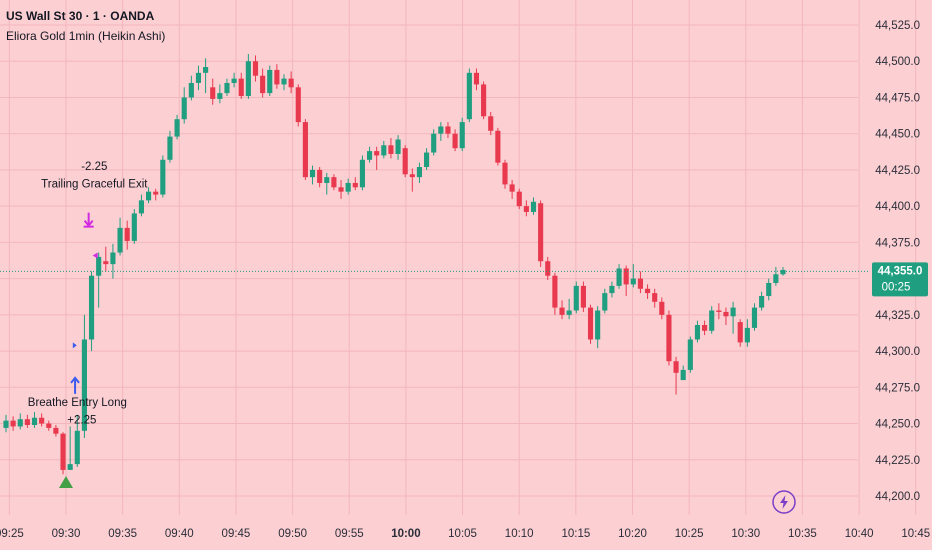 This screenshot has height=550, width=932. I want to click on y-tick-label: 44,400.0, so click(897, 207).